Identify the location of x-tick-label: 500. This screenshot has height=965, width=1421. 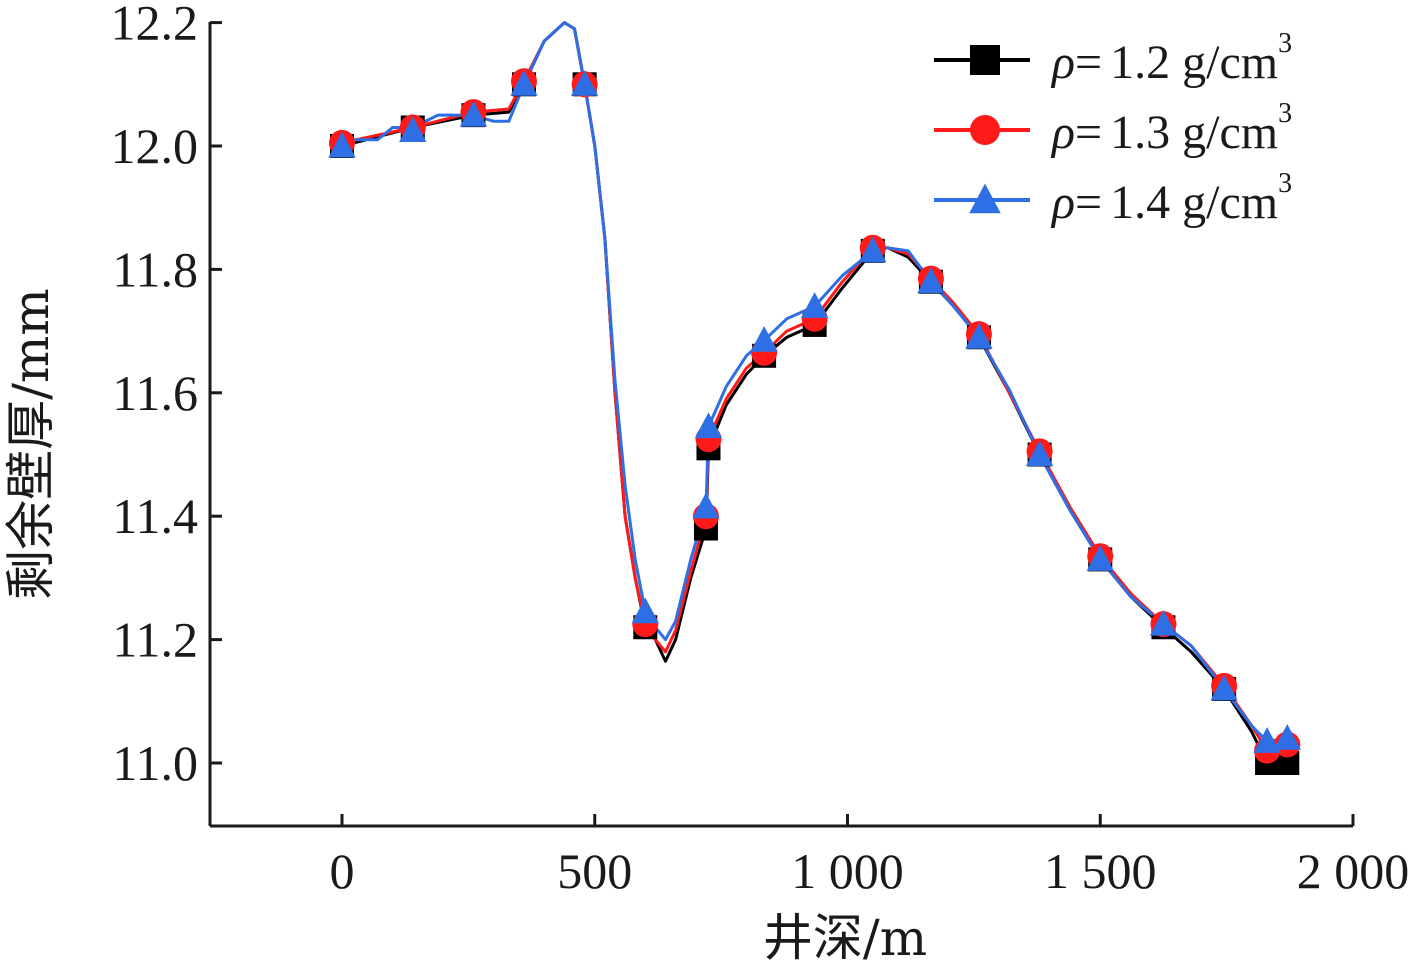
(594, 871).